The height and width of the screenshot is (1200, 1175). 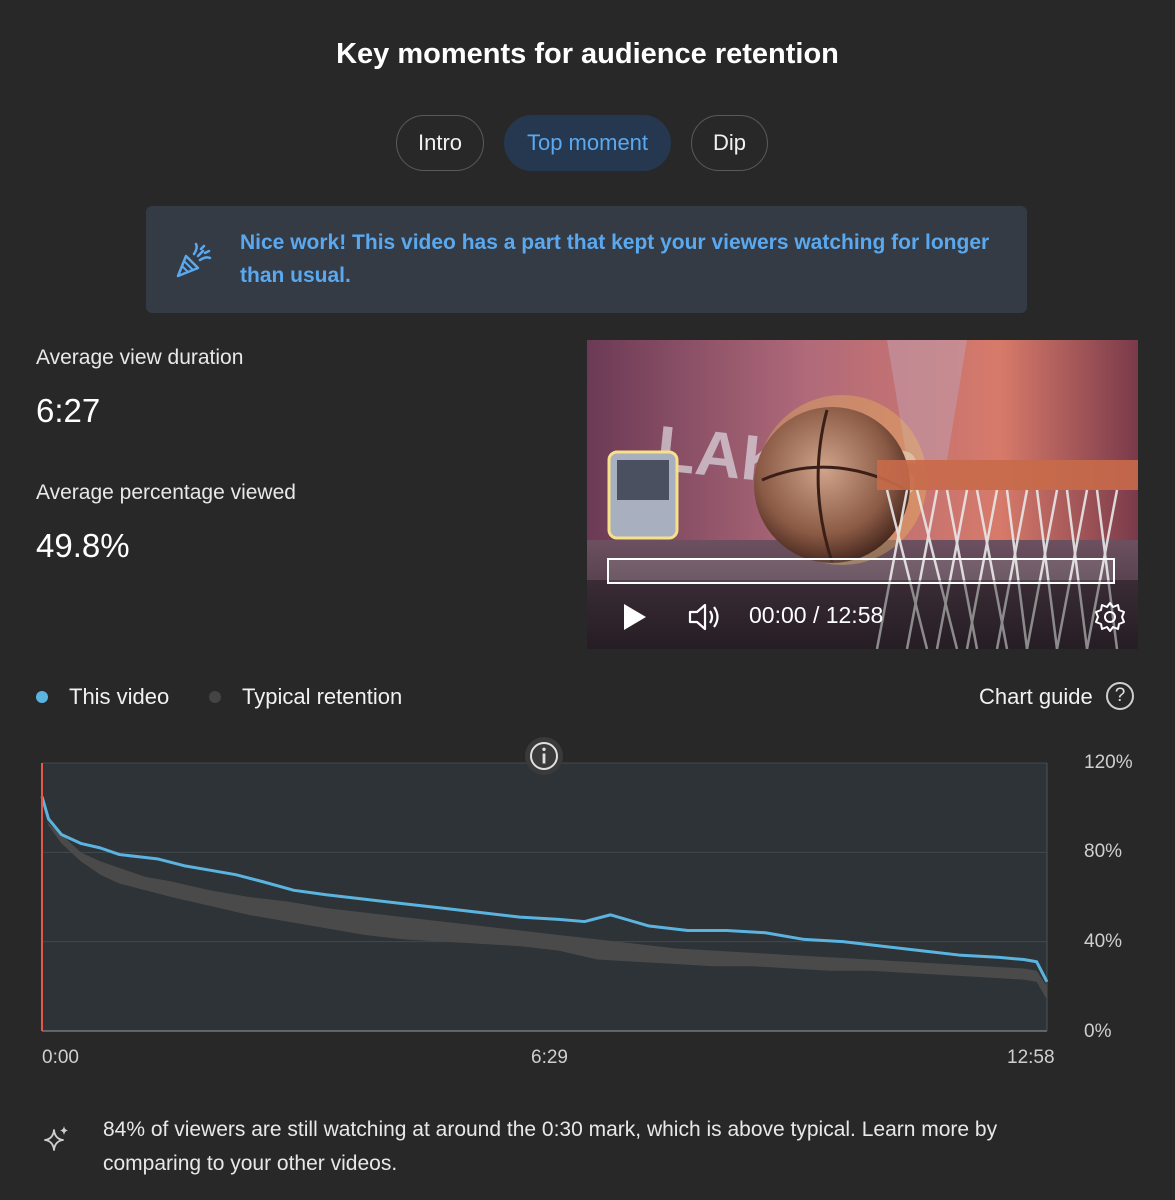 I want to click on help-icon: ?, so click(x=1120, y=696).